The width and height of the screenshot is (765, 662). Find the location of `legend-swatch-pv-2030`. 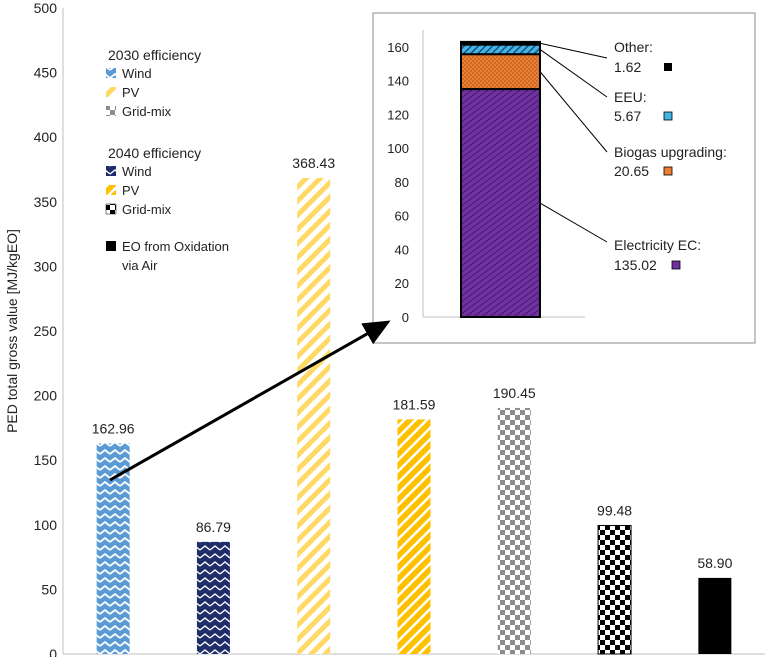

legend-swatch-pv-2030 is located at coordinates (111, 92).